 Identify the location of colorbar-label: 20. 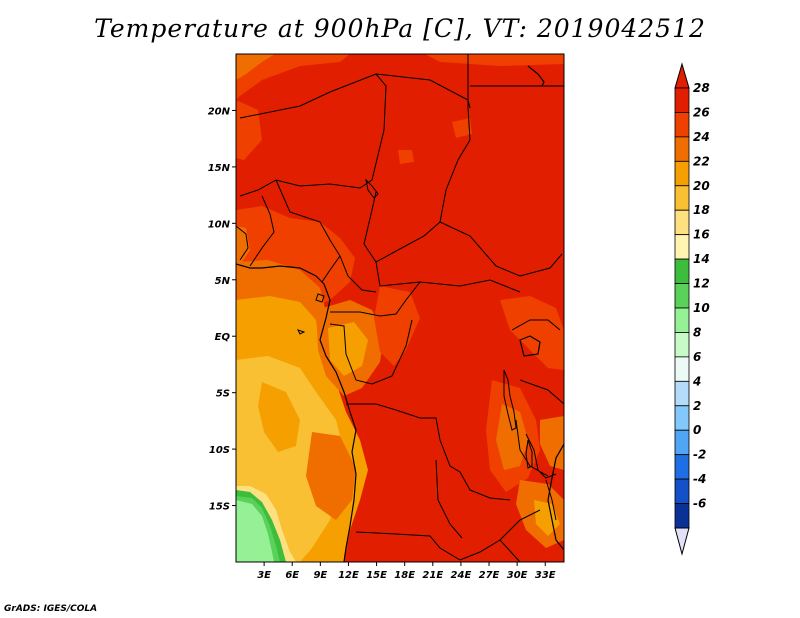
(701, 186).